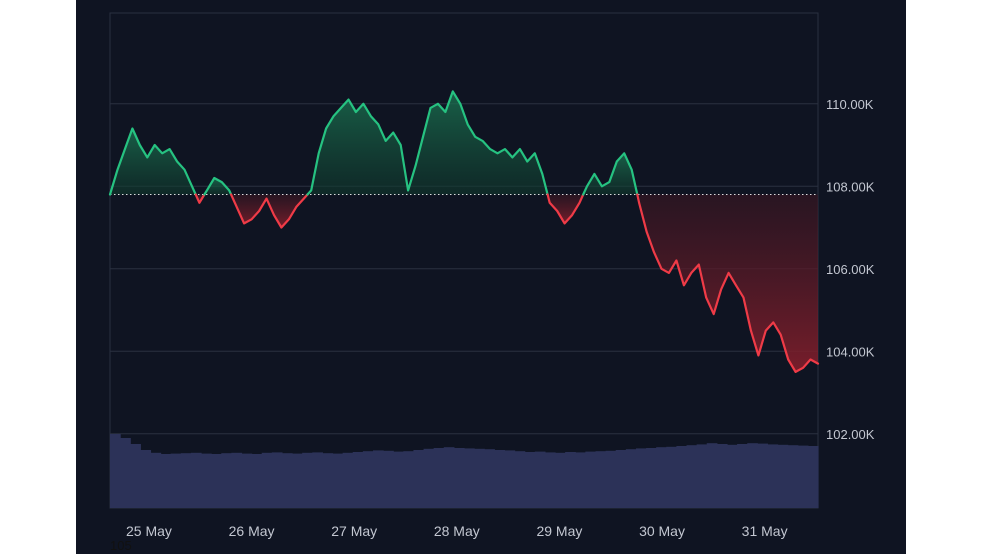 Image resolution: width=984 pixels, height=554 pixels. What do you see at coordinates (559, 531) in the screenshot?
I see `x-tick-label: 29 May` at bounding box center [559, 531].